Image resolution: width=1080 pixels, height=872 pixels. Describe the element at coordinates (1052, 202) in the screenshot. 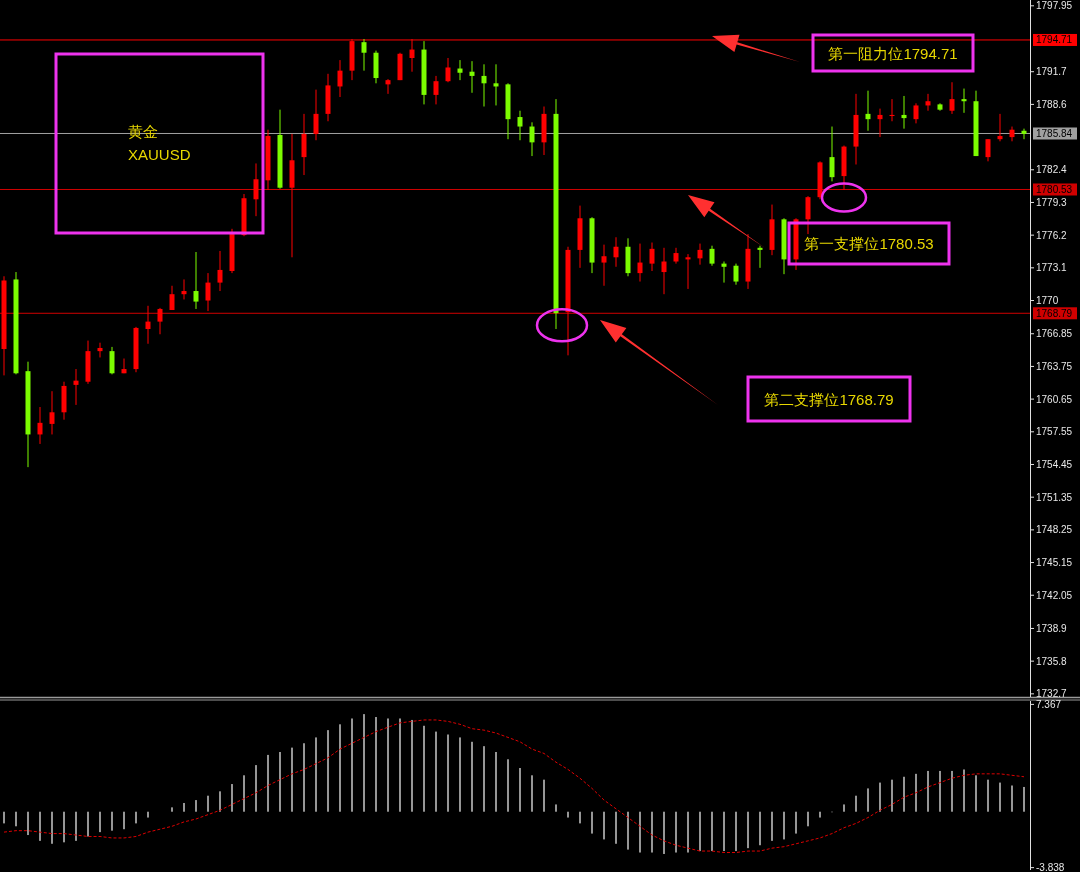

I see `y-tick-label: 1779.3` at that location.